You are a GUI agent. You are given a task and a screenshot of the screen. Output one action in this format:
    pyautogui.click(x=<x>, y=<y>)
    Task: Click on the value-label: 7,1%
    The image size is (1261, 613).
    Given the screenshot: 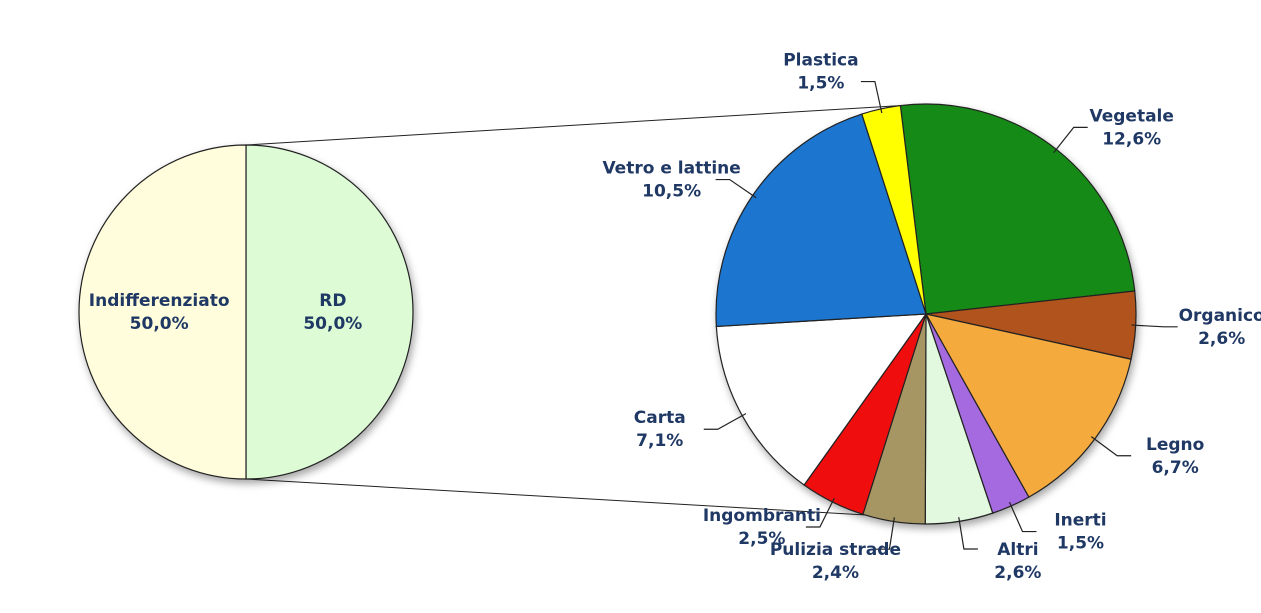 What is the action you would take?
    pyautogui.click(x=659, y=441)
    